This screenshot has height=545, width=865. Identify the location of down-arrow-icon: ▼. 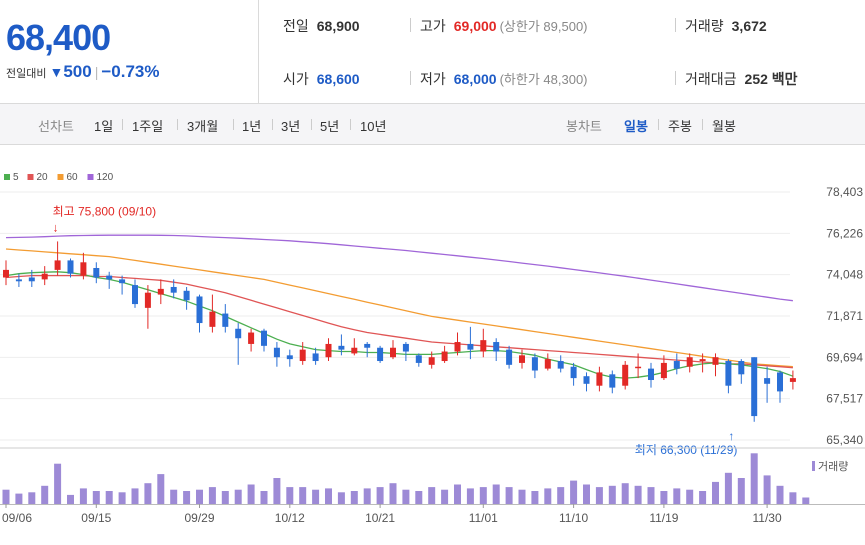
(56, 72).